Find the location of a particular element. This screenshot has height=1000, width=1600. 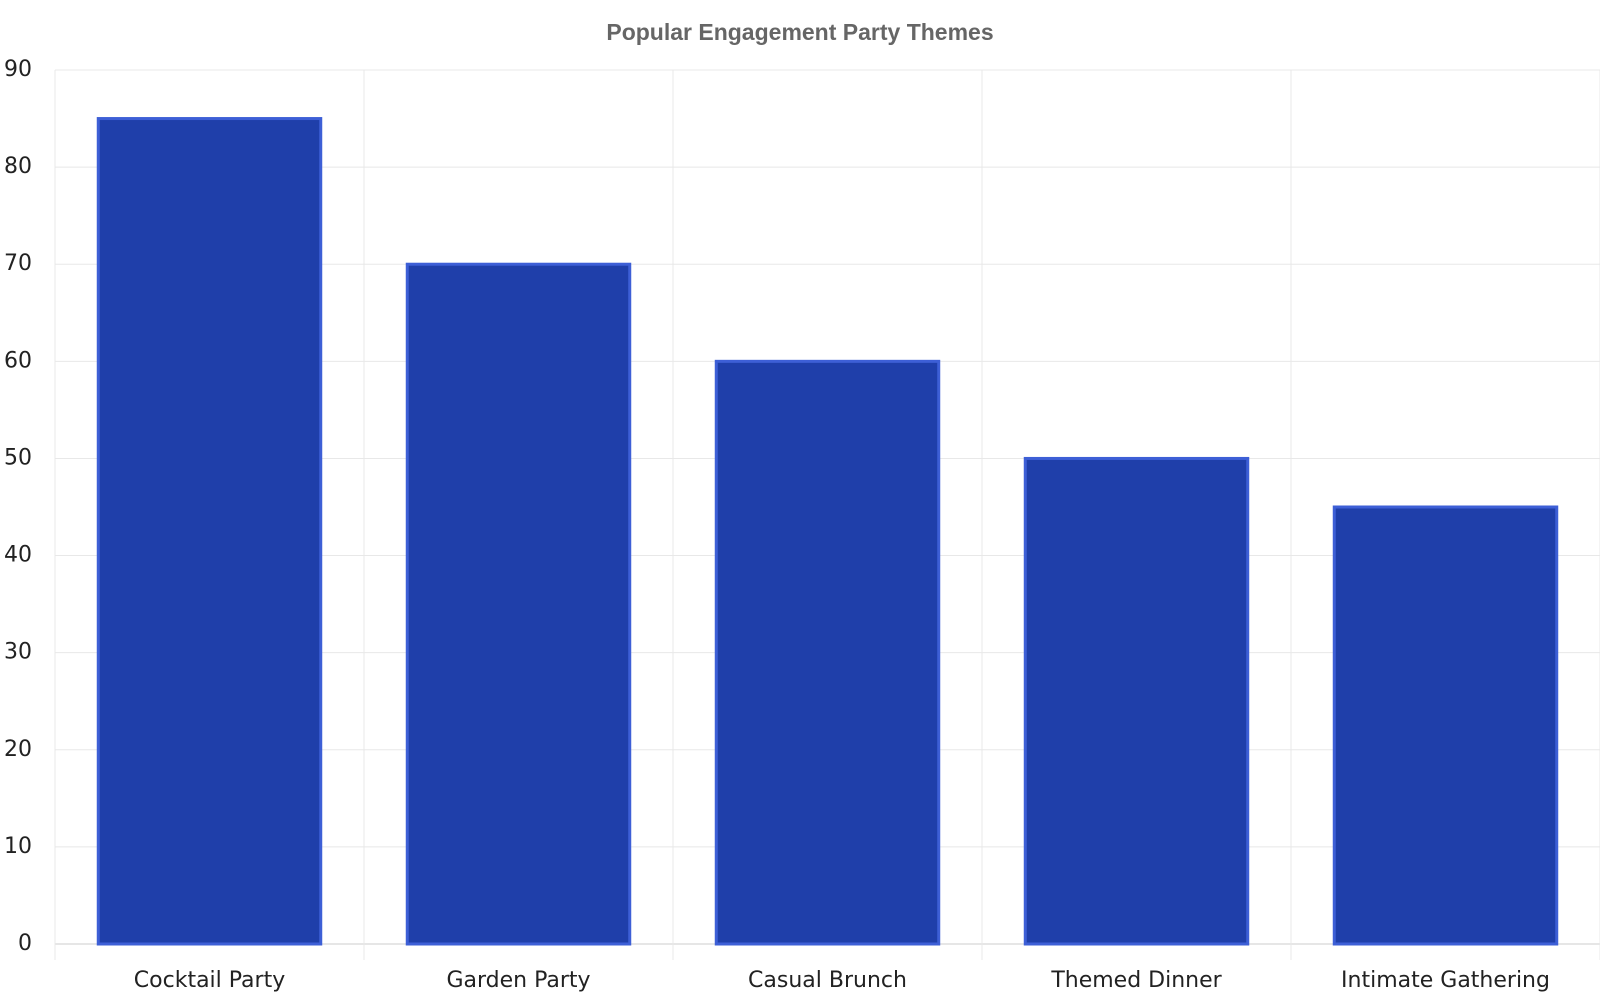

y-tick-label: 40 is located at coordinates (18, 555).